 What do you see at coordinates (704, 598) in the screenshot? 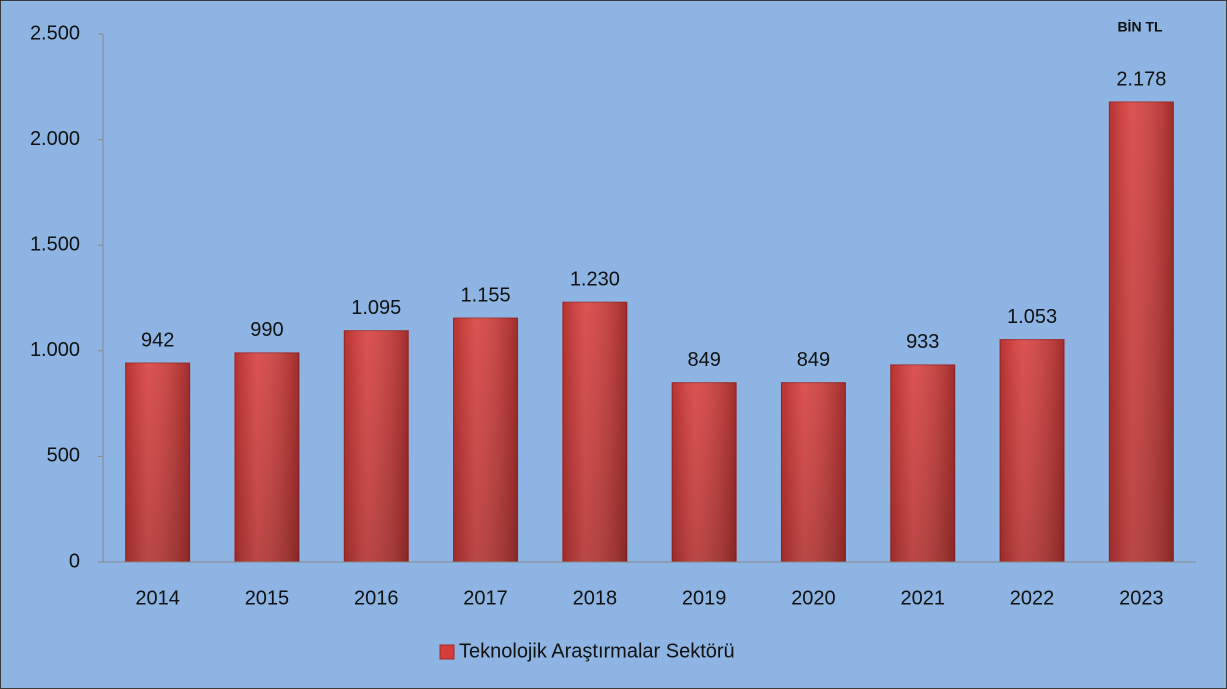
I see `x-tick-label: 2019` at bounding box center [704, 598].